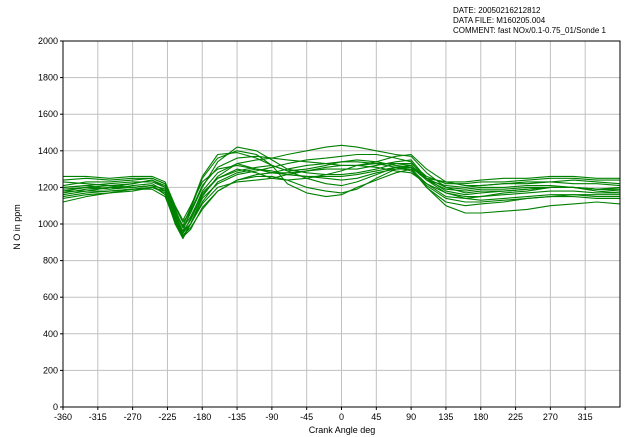 Image resolution: width=631 pixels, height=437 pixels. I want to click on x-tick-label: 45, so click(376, 417).